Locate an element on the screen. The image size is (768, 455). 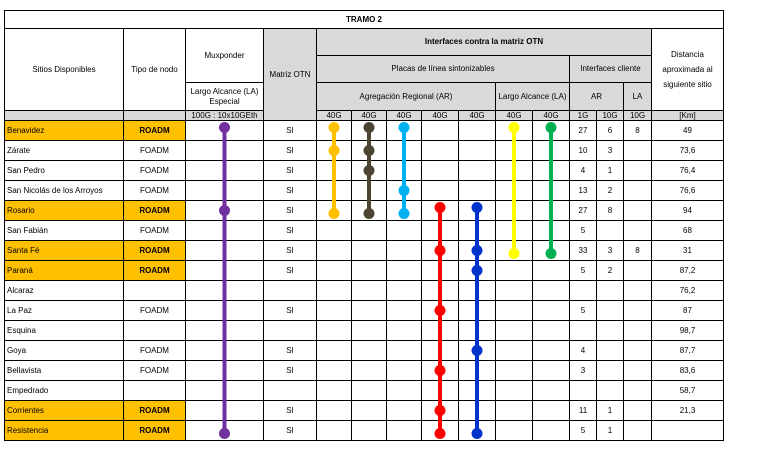
header-distancia: Distancia aproximada al siguiente sitio is located at coordinates (687, 69).